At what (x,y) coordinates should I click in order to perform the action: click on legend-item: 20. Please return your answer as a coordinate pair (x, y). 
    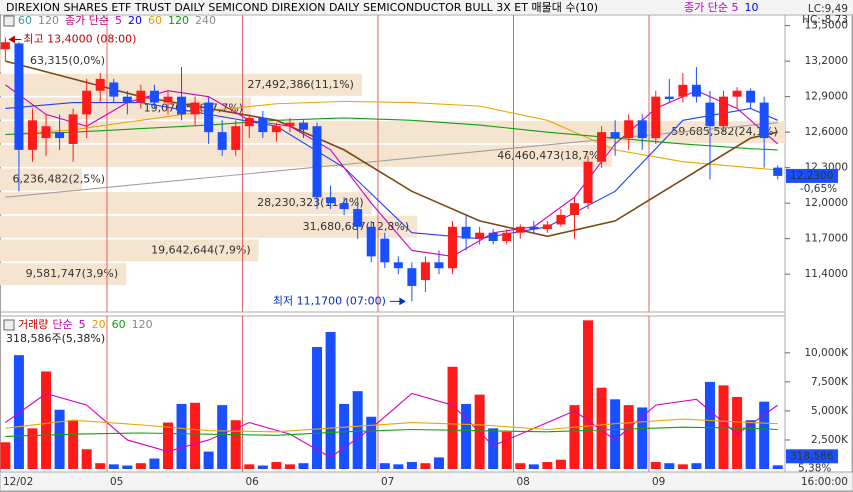
    Looking at the image, I should click on (135, 20).